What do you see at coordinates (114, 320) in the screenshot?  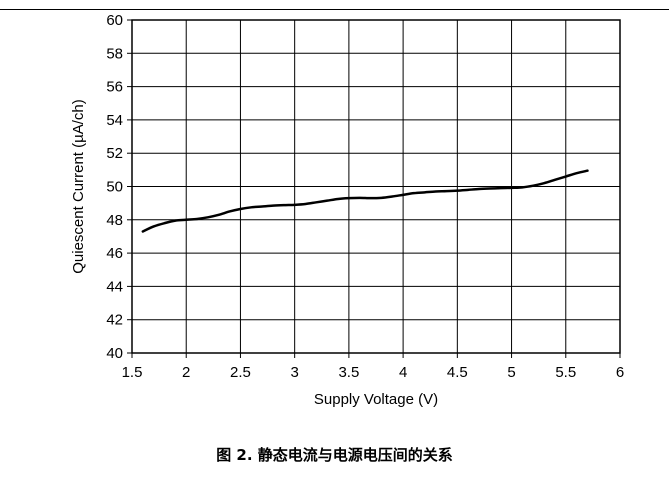 I see `y-tick-label: 42` at bounding box center [114, 320].